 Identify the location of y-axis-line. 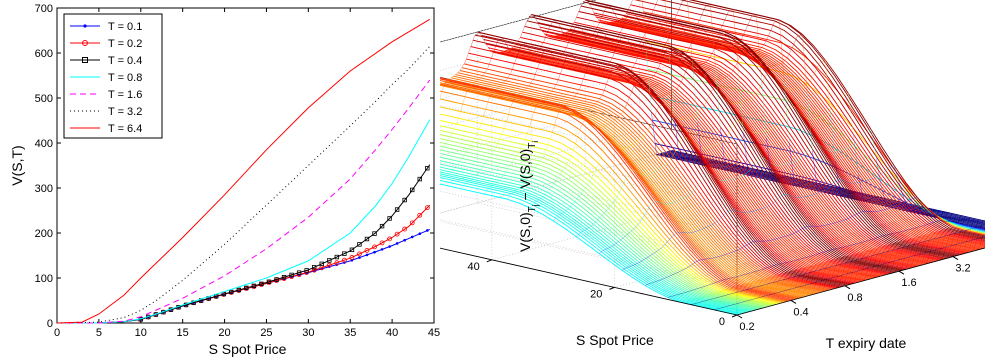
(589, 281).